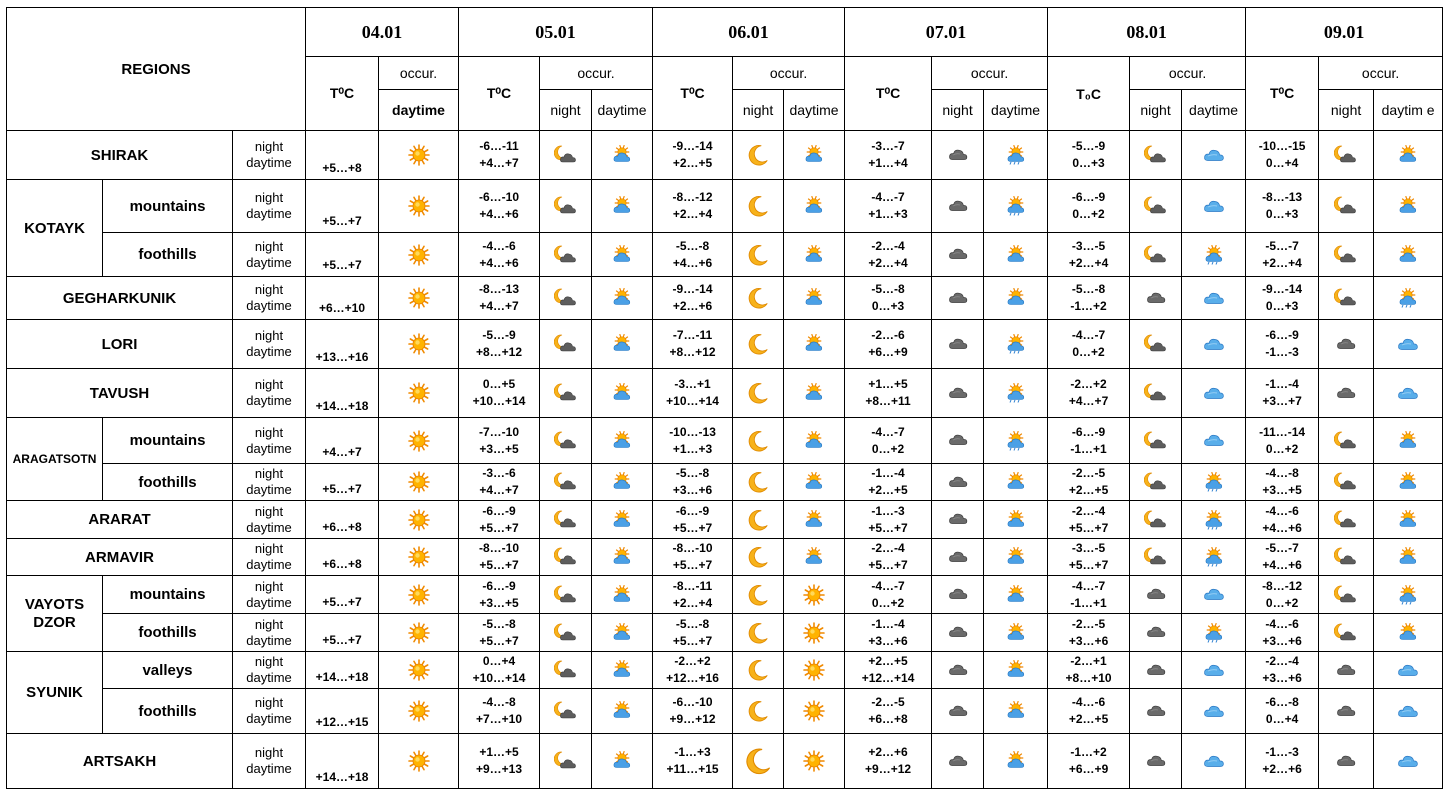  What do you see at coordinates (499, 335) in the screenshot?
I see `night-temp: -5…-9` at bounding box center [499, 335].